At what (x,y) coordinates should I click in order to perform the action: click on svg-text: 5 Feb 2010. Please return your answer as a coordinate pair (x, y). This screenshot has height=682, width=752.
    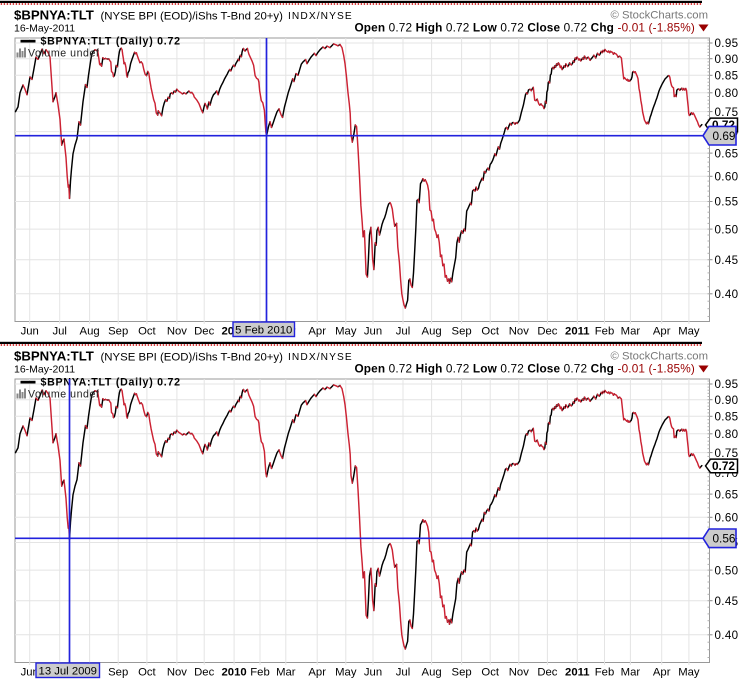
    Looking at the image, I should click on (263, 330).